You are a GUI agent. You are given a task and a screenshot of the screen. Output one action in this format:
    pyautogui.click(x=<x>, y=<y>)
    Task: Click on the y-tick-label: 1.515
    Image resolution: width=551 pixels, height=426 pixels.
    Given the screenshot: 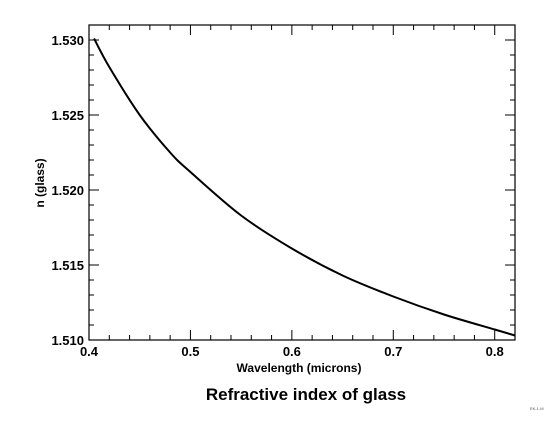 What is the action you would take?
    pyautogui.click(x=67, y=265)
    